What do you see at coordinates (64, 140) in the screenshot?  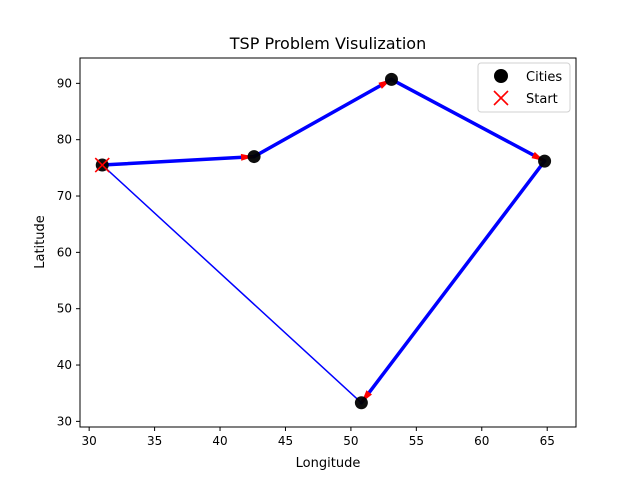 I see `y-tick-label-5: 80` at bounding box center [64, 140].